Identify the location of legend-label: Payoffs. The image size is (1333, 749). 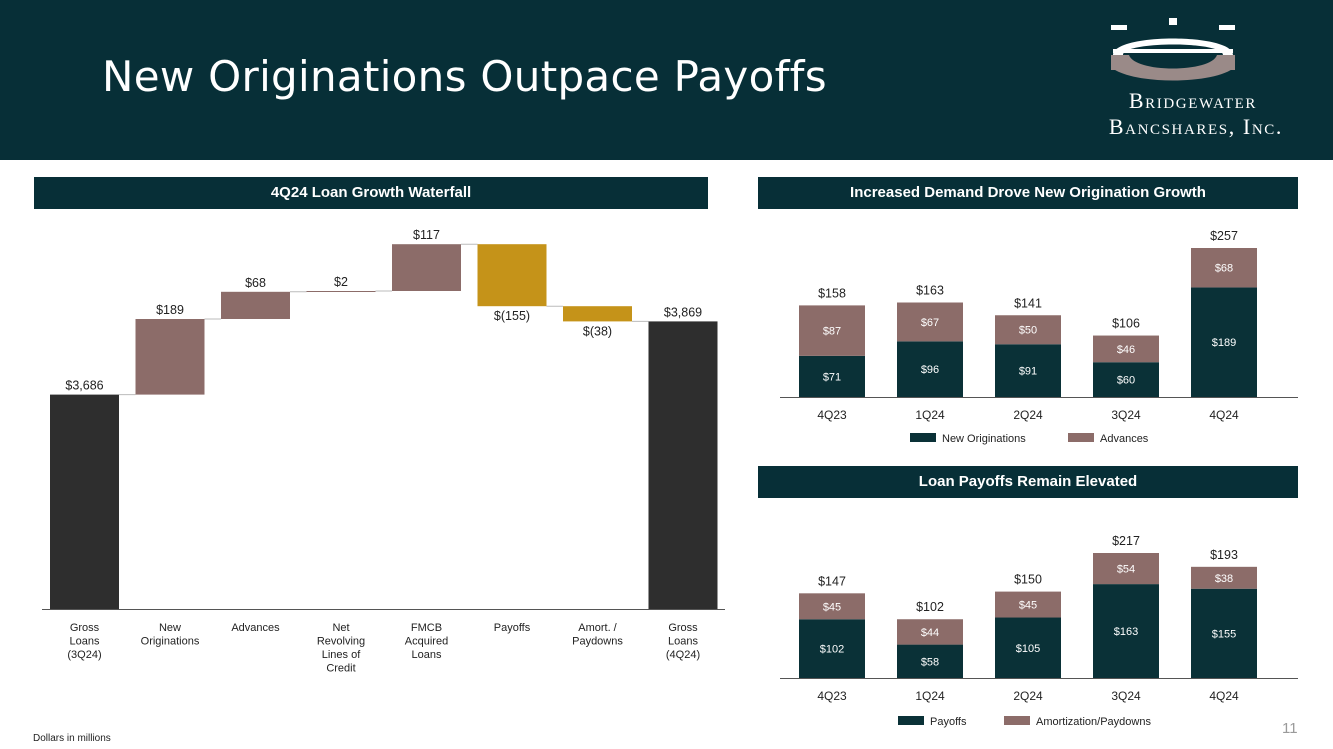
(948, 722).